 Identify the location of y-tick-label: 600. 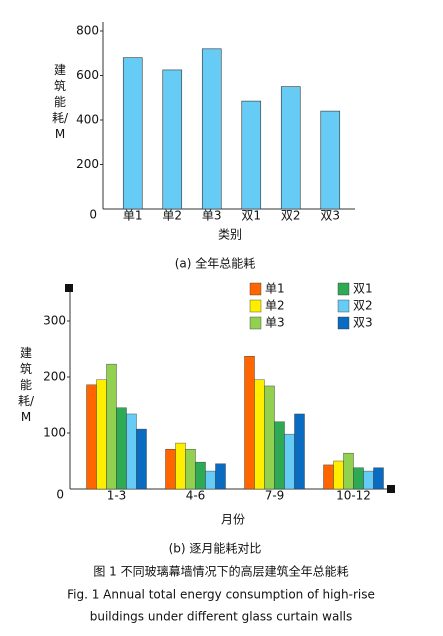
(87, 75).